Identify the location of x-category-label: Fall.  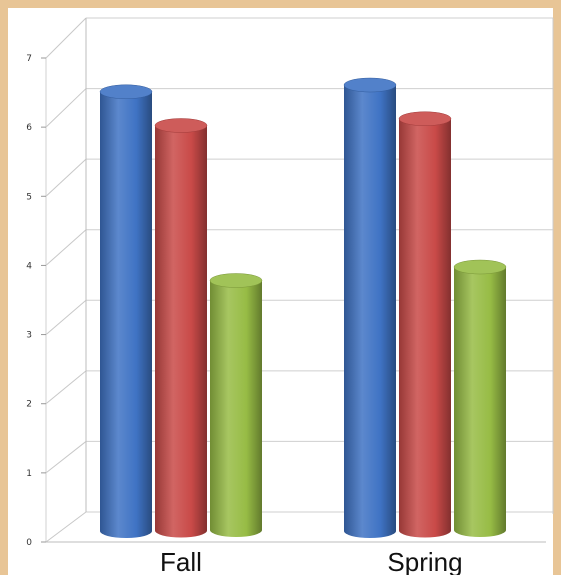
(181, 561).